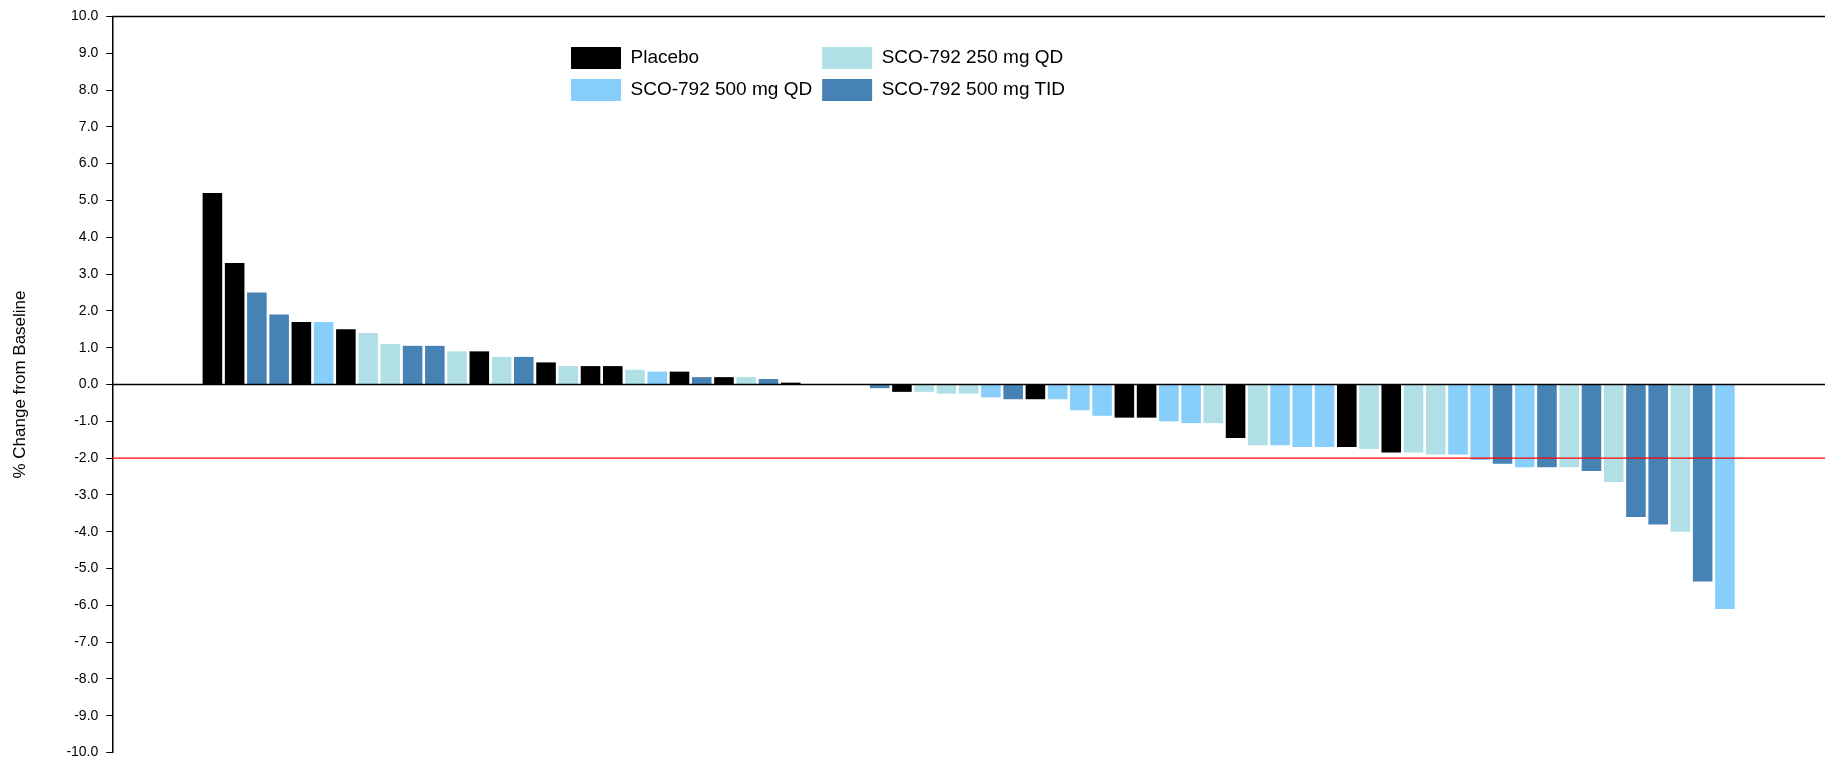 Image resolution: width=1825 pixels, height=769 pixels. What do you see at coordinates (86, 420) in the screenshot?
I see `y-tick-label: -1.0` at bounding box center [86, 420].